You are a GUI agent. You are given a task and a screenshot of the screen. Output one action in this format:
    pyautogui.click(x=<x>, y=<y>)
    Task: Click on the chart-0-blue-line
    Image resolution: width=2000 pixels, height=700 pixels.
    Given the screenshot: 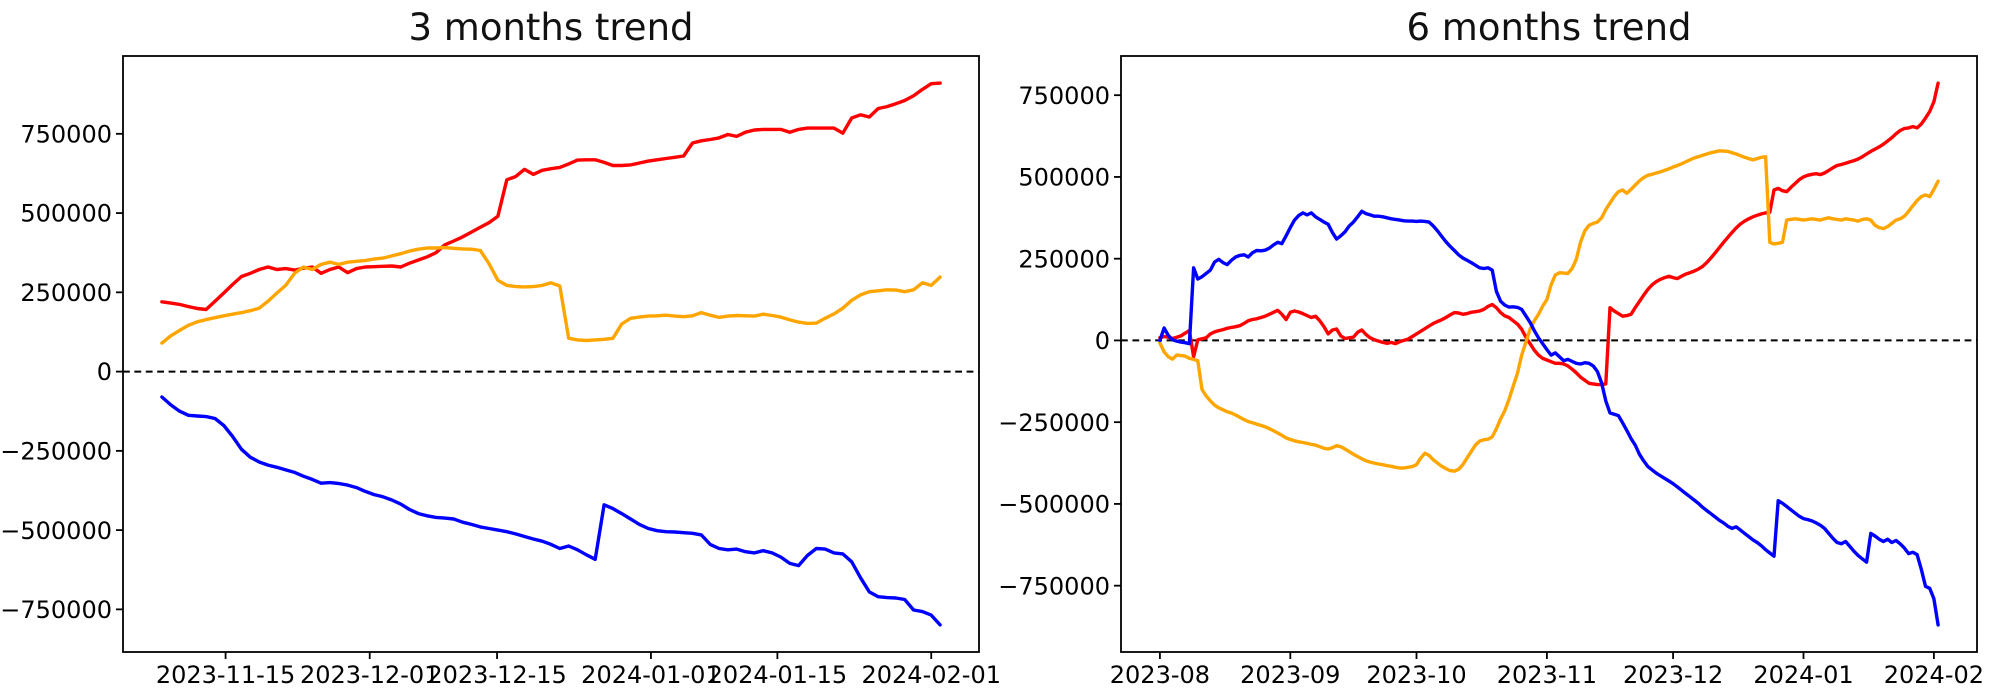 What is the action you would take?
    pyautogui.click(x=551, y=511)
    